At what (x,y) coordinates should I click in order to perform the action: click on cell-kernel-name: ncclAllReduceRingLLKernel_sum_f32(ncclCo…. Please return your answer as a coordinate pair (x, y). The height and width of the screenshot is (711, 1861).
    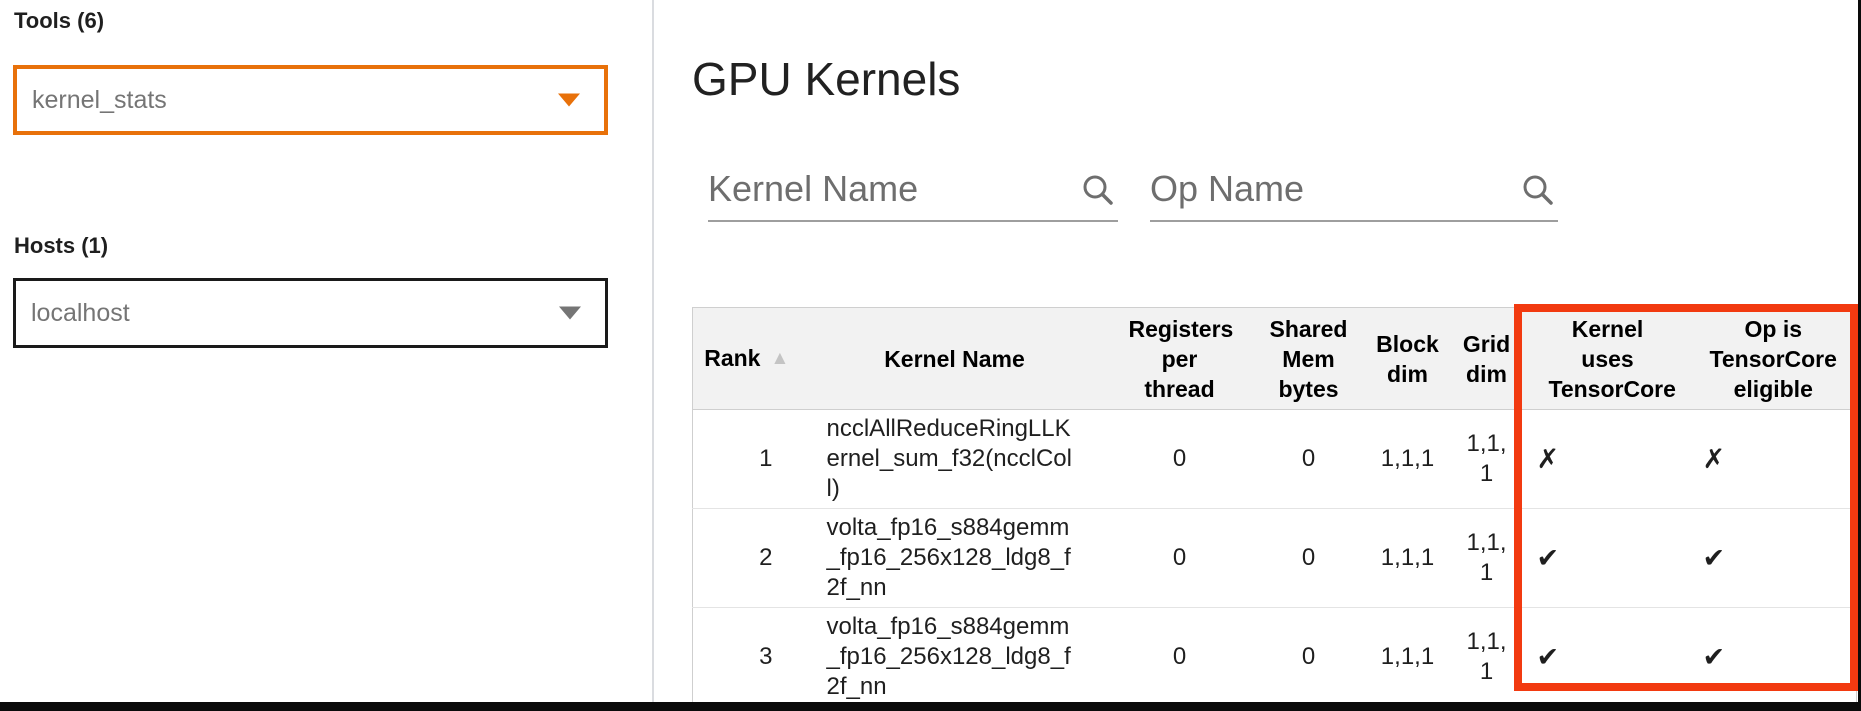
    Looking at the image, I should click on (954, 459).